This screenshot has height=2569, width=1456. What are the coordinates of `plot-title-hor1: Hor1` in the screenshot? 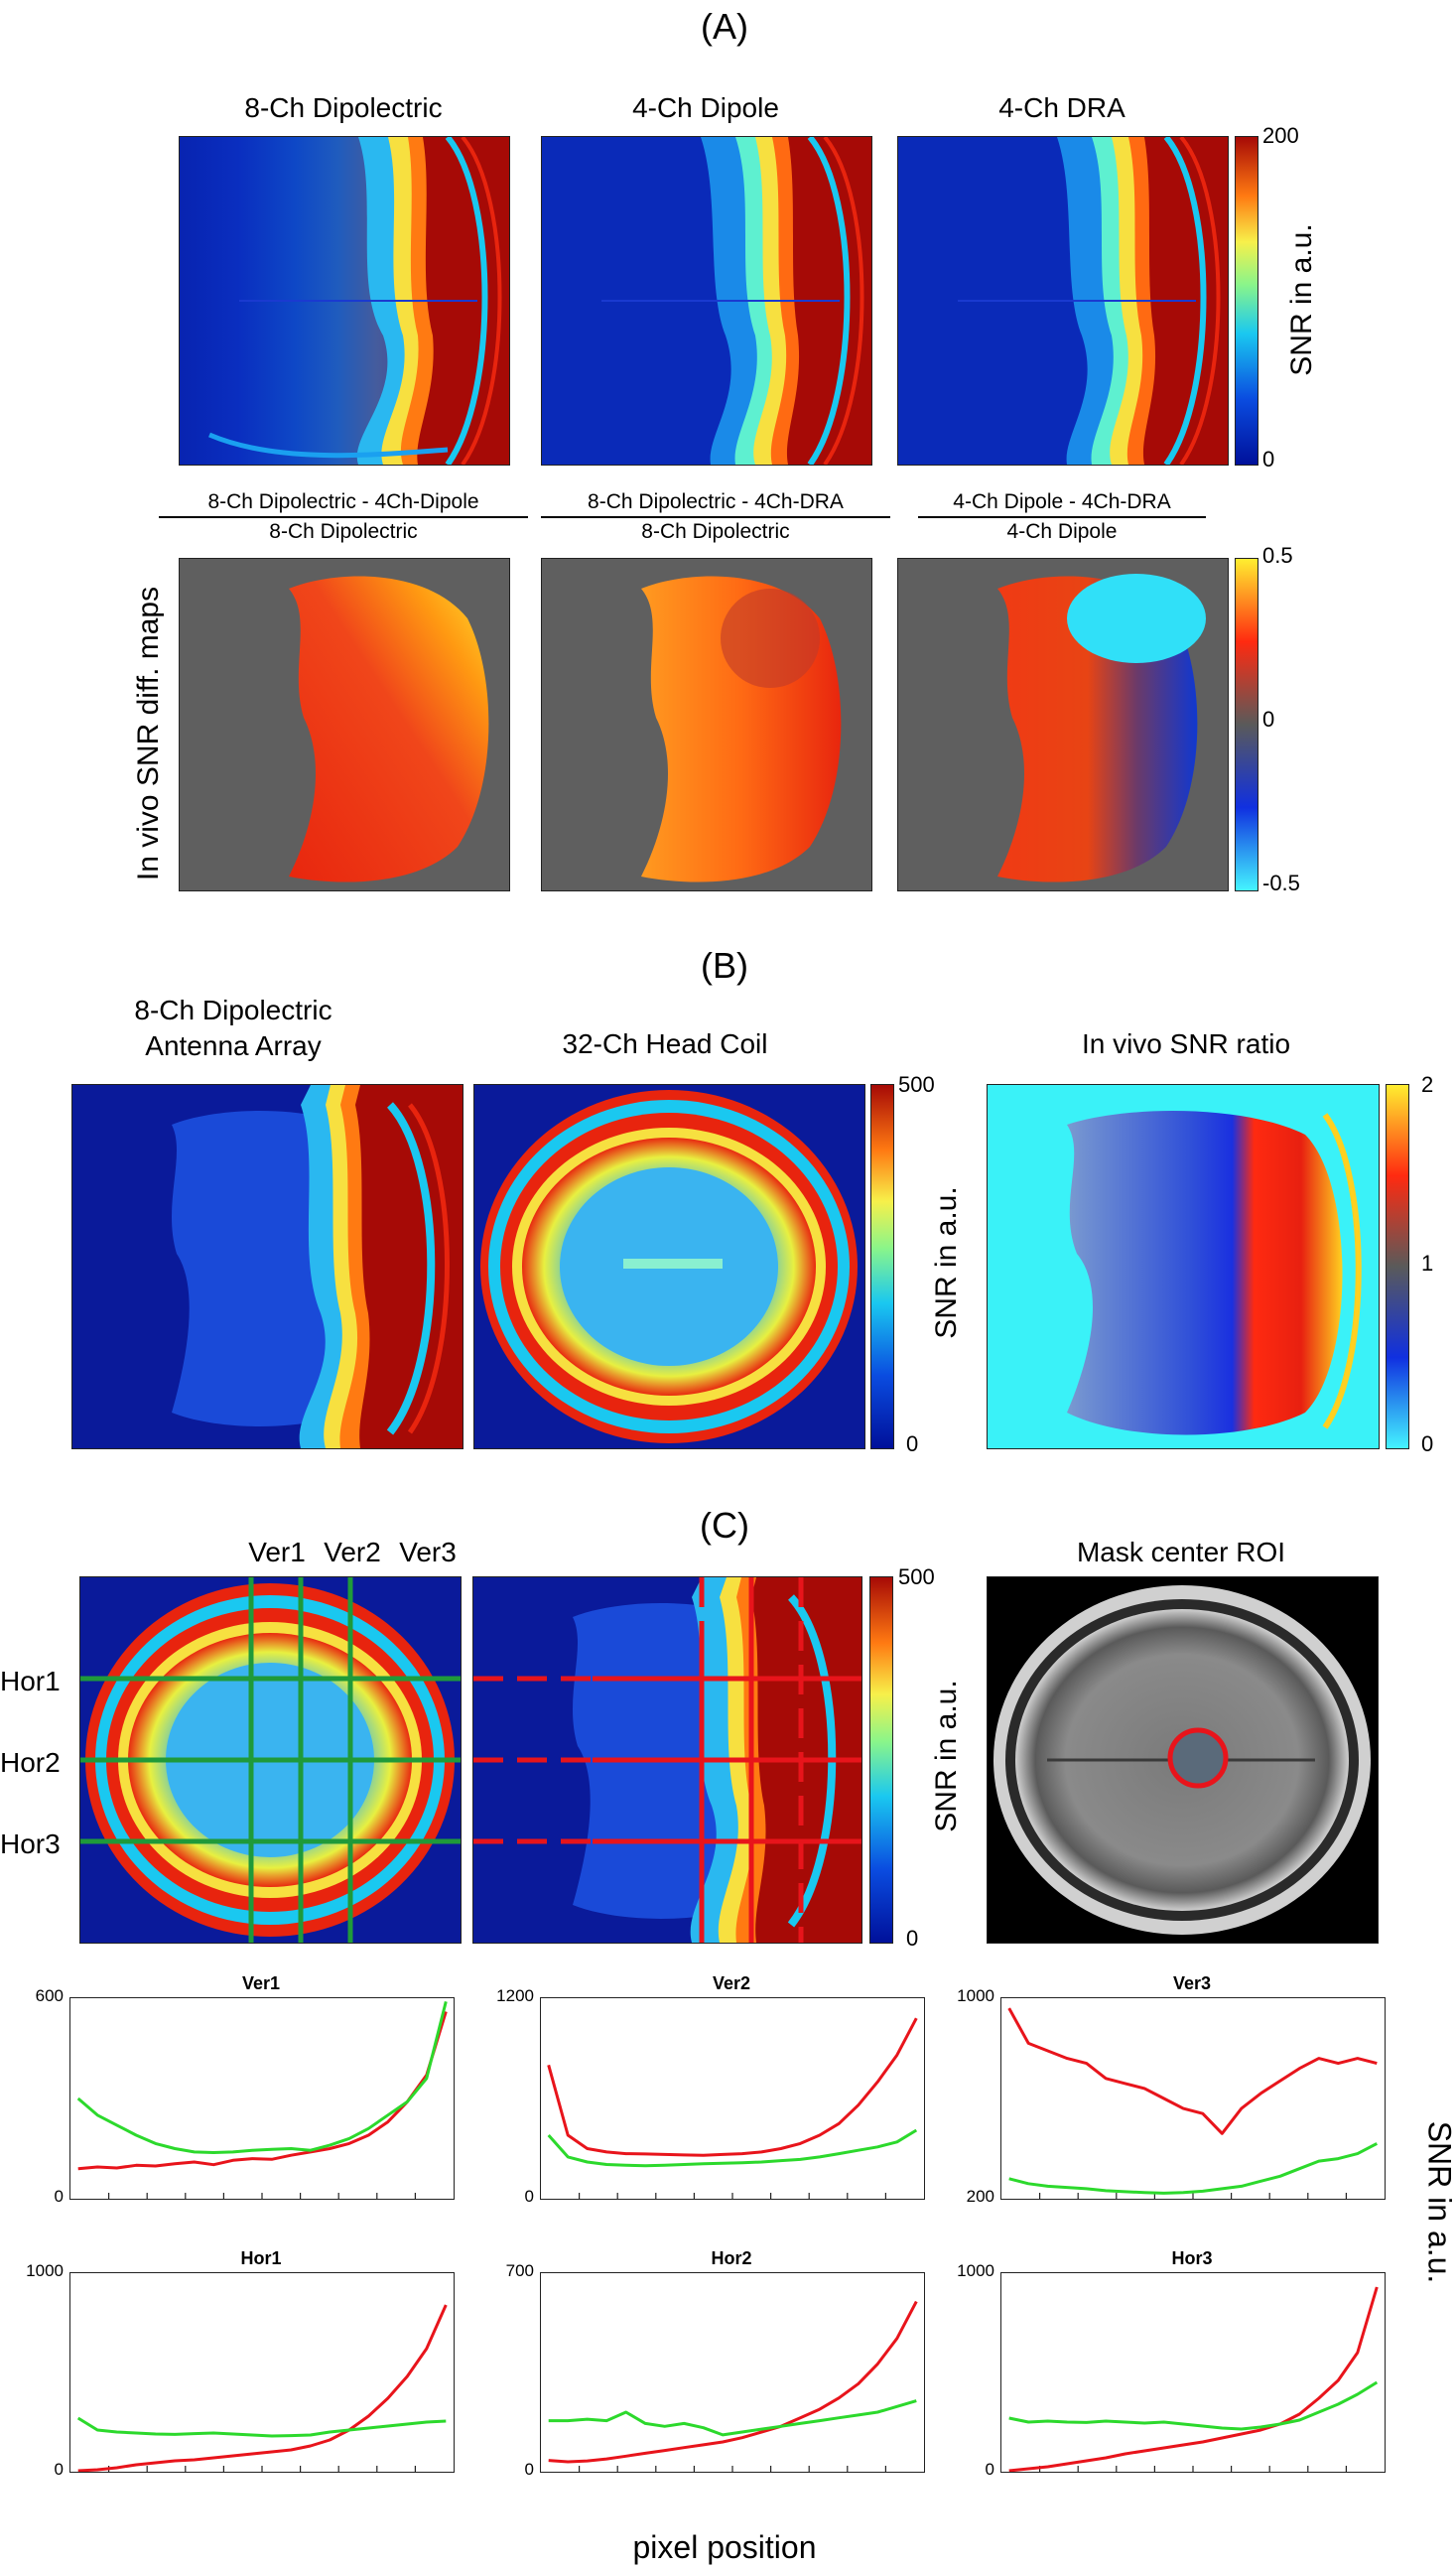 It's located at (261, 2258).